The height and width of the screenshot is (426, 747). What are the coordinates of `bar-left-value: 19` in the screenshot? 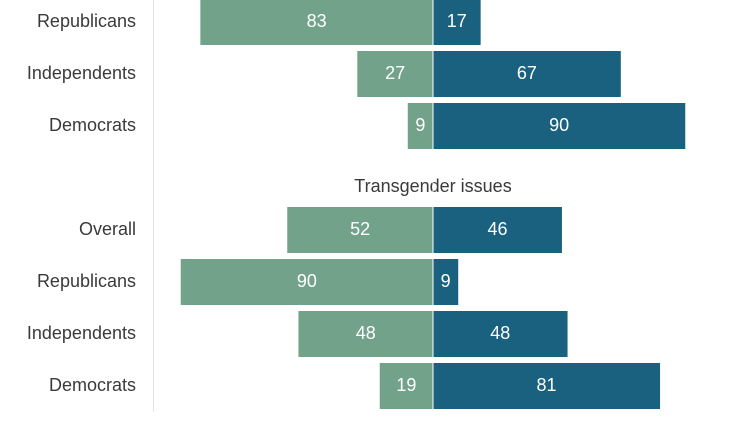 It's located at (406, 385).